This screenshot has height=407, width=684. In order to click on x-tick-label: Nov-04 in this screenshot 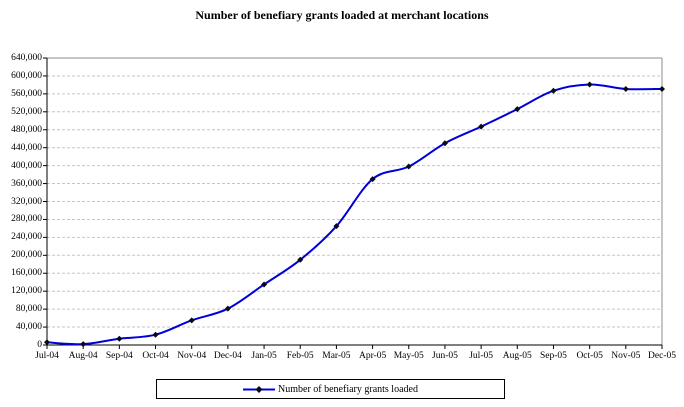, I will do `click(192, 356)`.